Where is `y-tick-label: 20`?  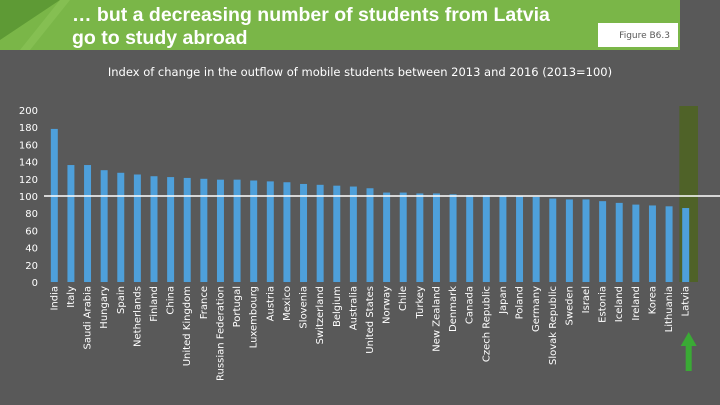
y-tick-label: 20 is located at coordinates (31, 266).